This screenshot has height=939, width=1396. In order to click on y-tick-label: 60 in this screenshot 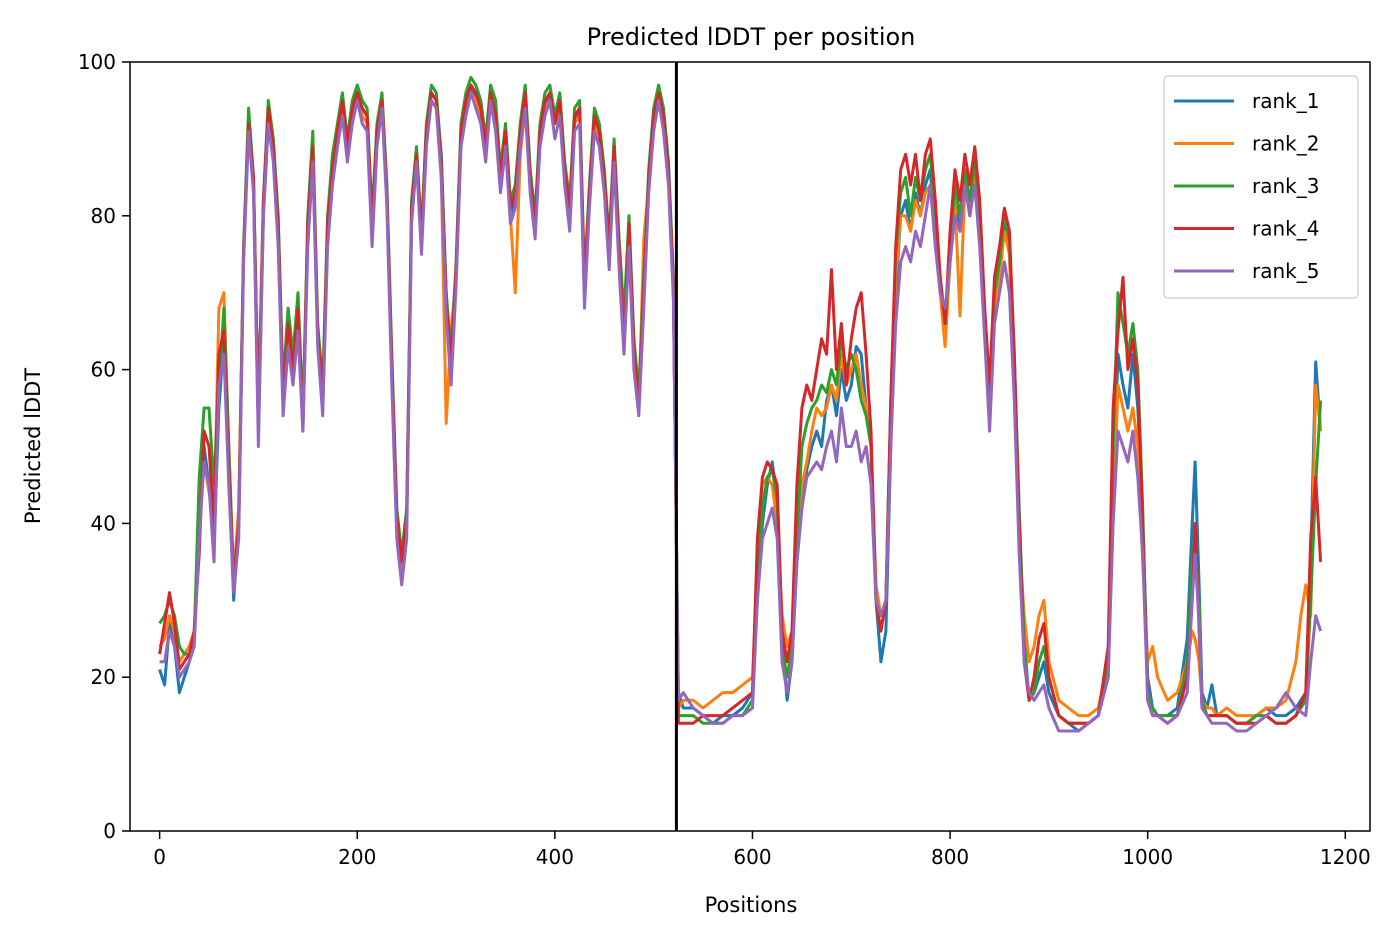, I will do `click(103, 370)`.